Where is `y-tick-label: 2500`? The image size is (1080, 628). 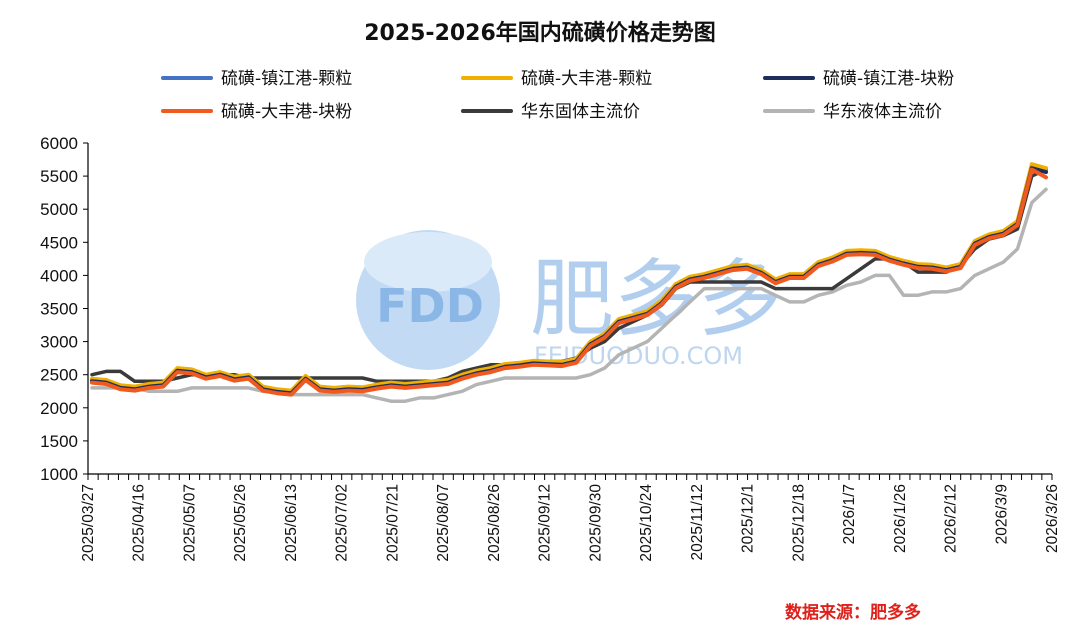
y-tick-label: 2500 is located at coordinates (59, 375).